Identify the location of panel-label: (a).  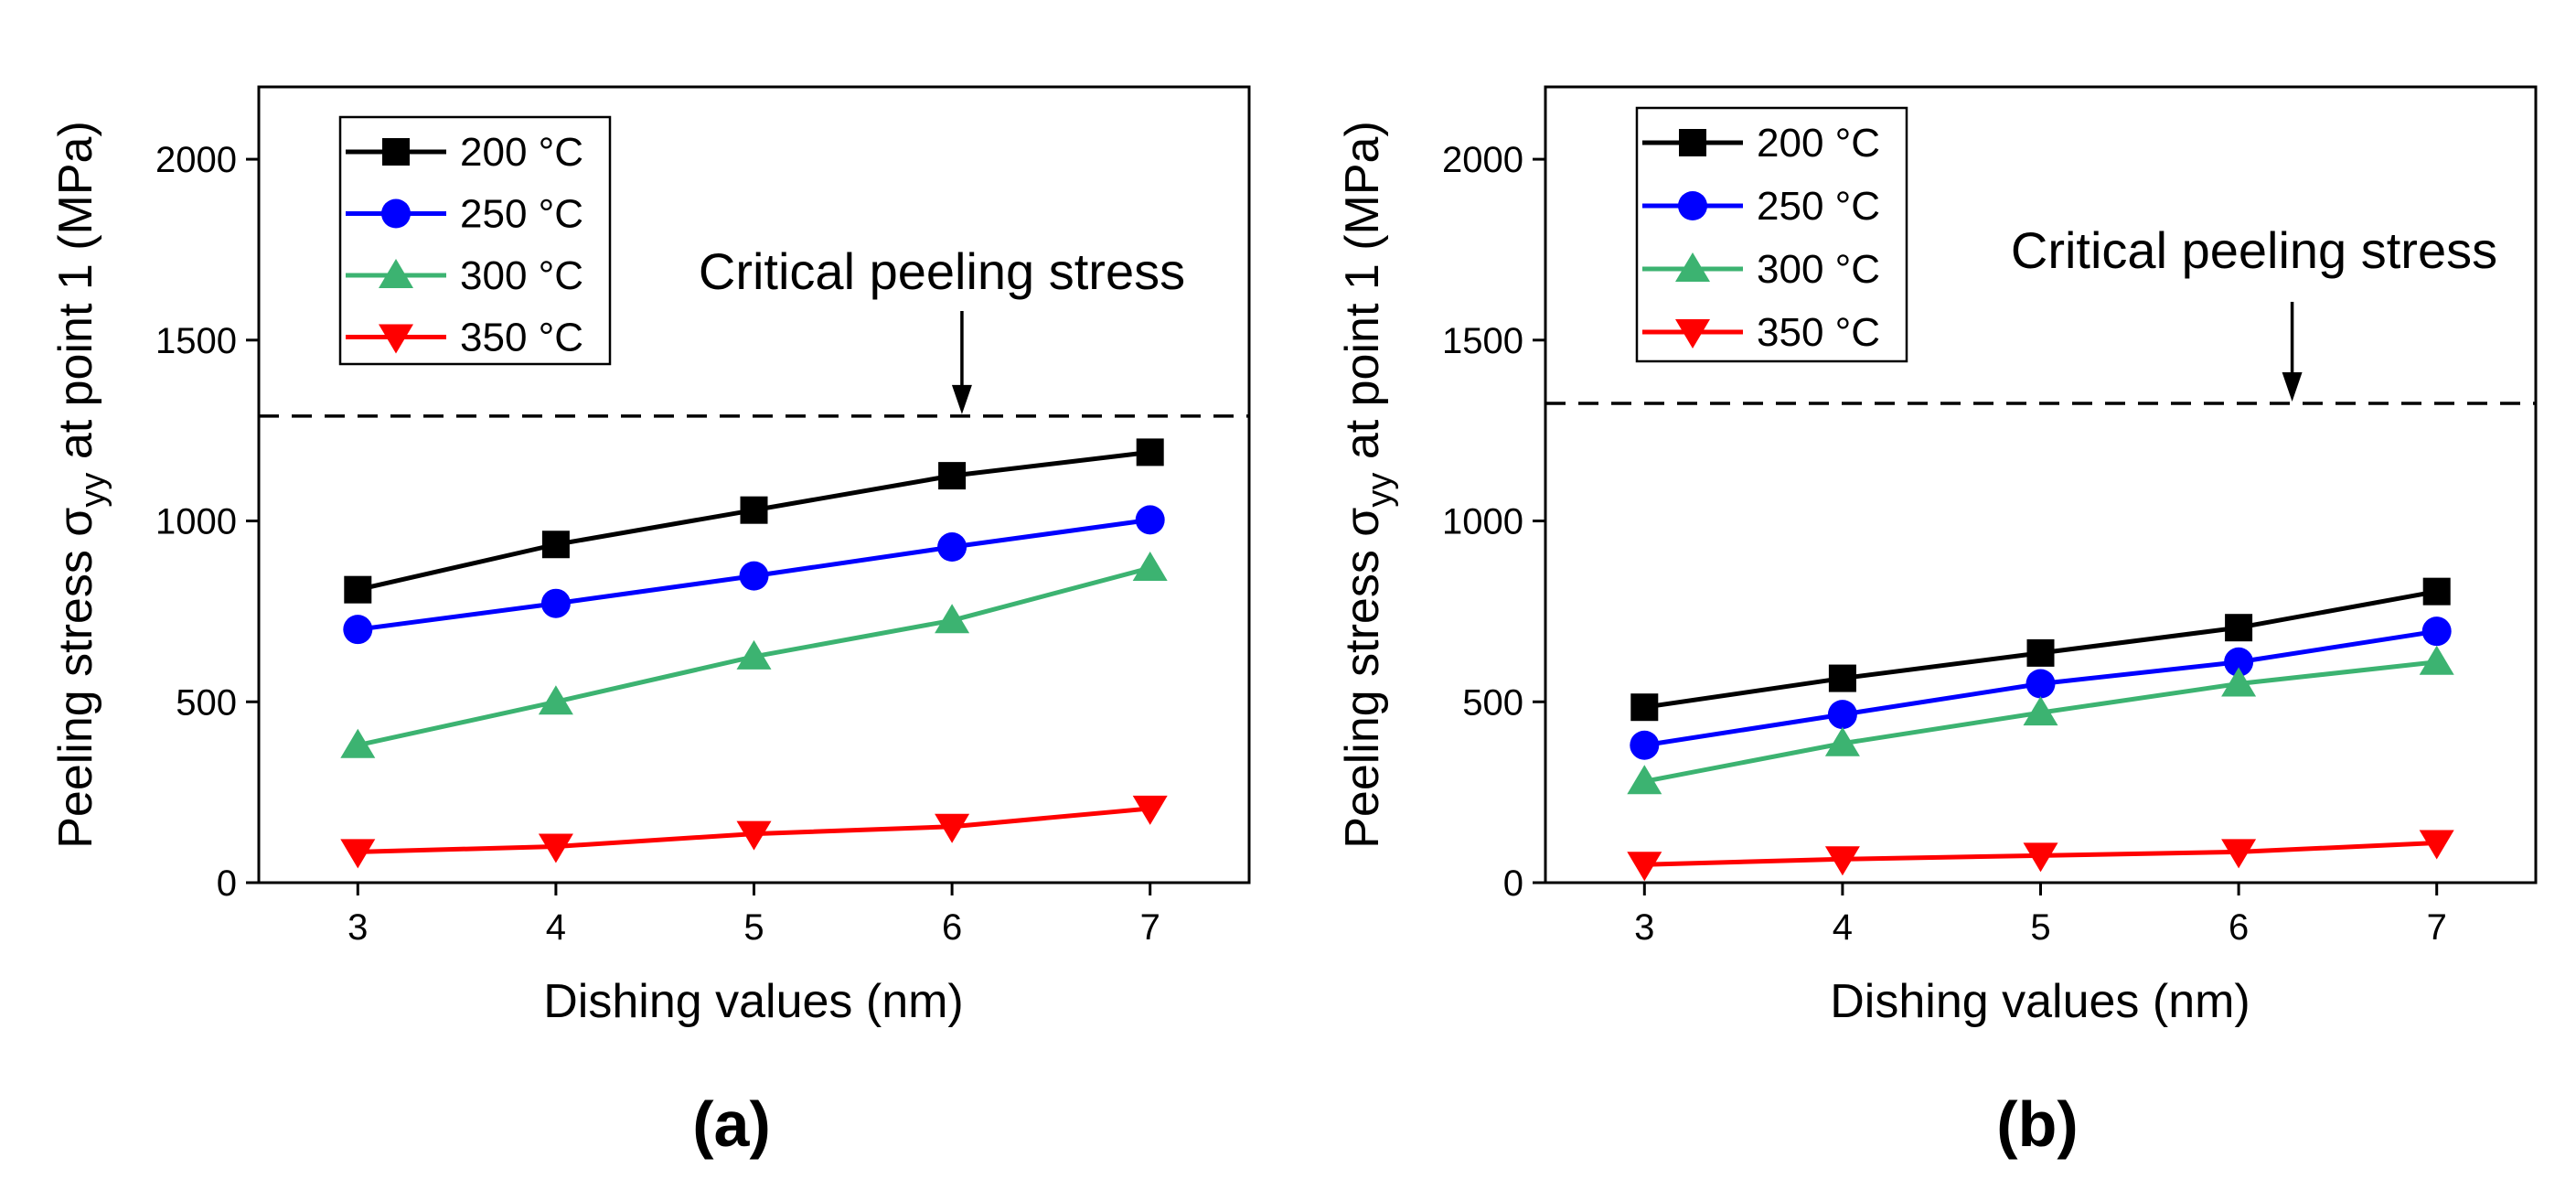
(731, 1124).